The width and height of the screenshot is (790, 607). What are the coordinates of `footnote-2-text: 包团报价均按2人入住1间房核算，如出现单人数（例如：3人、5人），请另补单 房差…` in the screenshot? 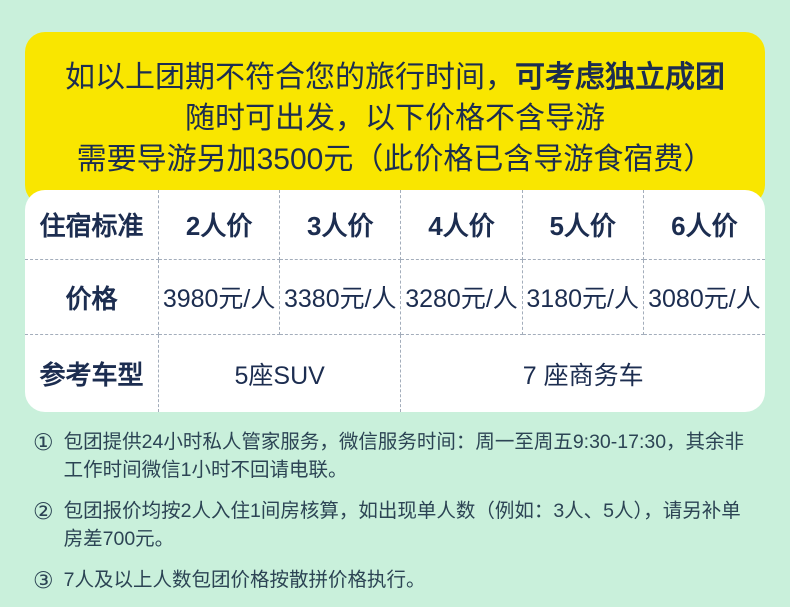 It's located at (402, 525).